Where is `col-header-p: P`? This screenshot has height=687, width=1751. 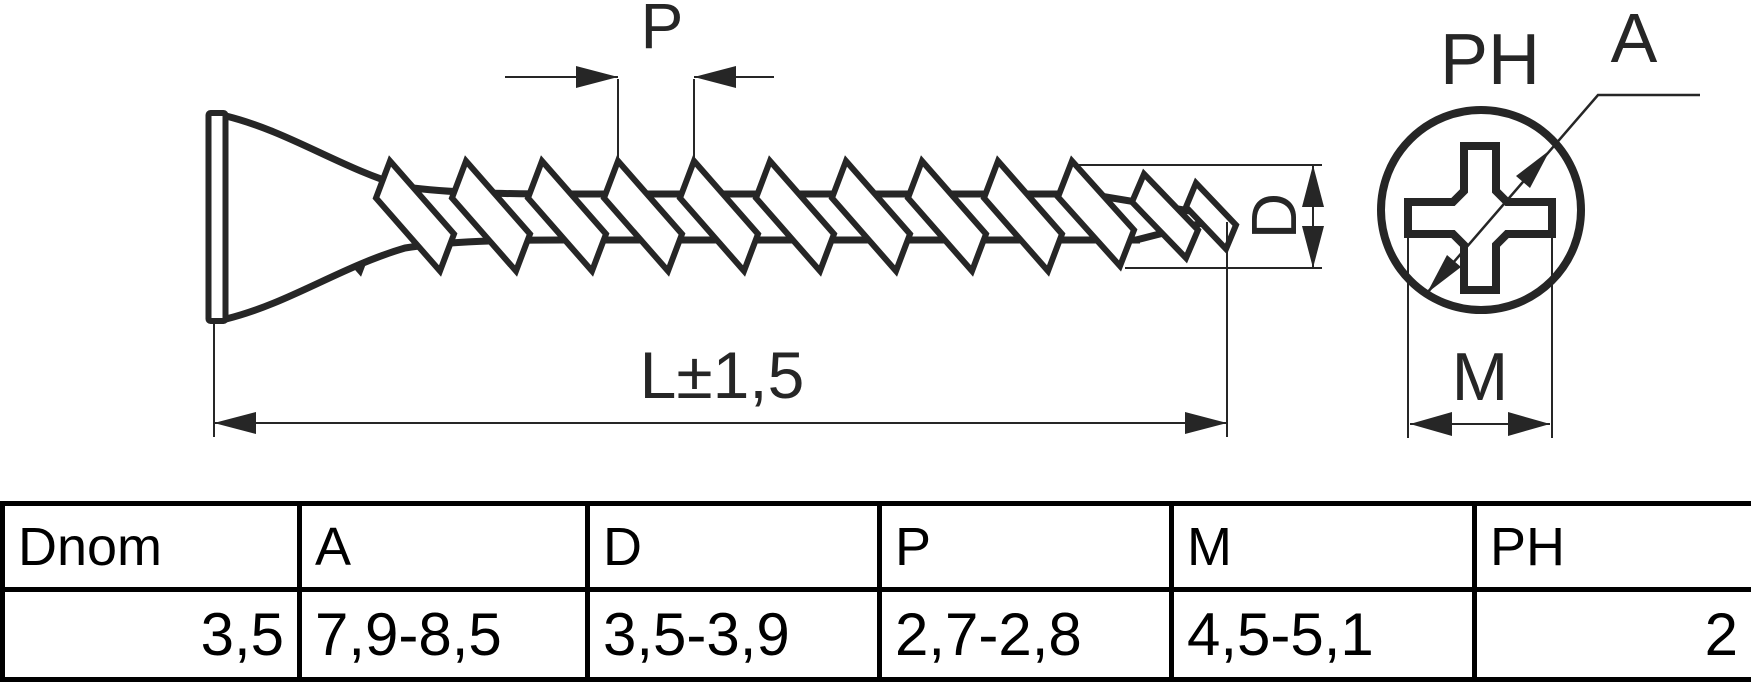 col-header-p: P is located at coordinates (1025, 546).